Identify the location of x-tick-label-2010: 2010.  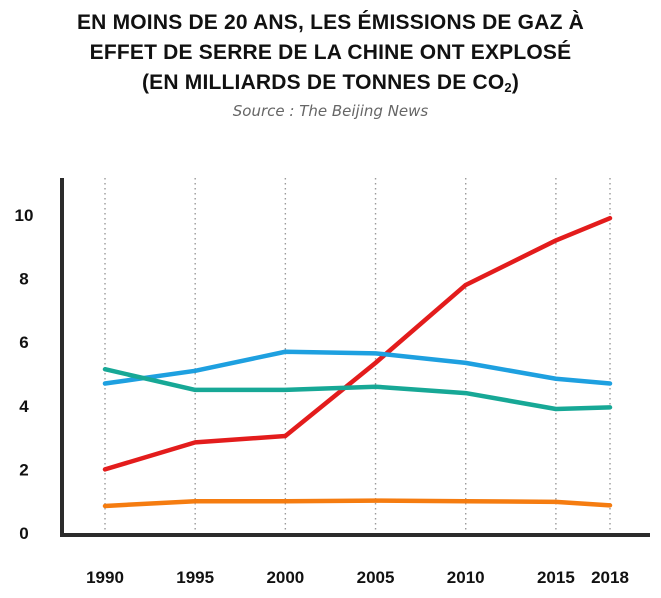
(466, 577).